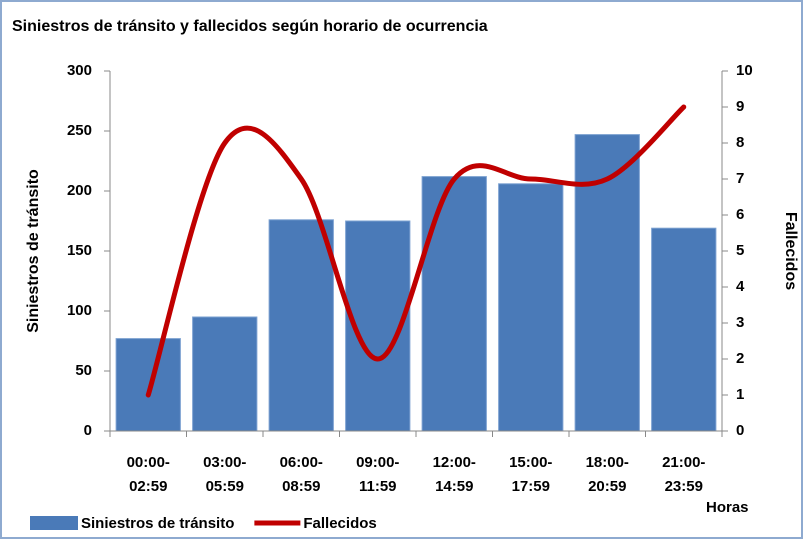 The image size is (803, 539). Describe the element at coordinates (54, 523) in the screenshot. I see `legend-swatch` at that location.